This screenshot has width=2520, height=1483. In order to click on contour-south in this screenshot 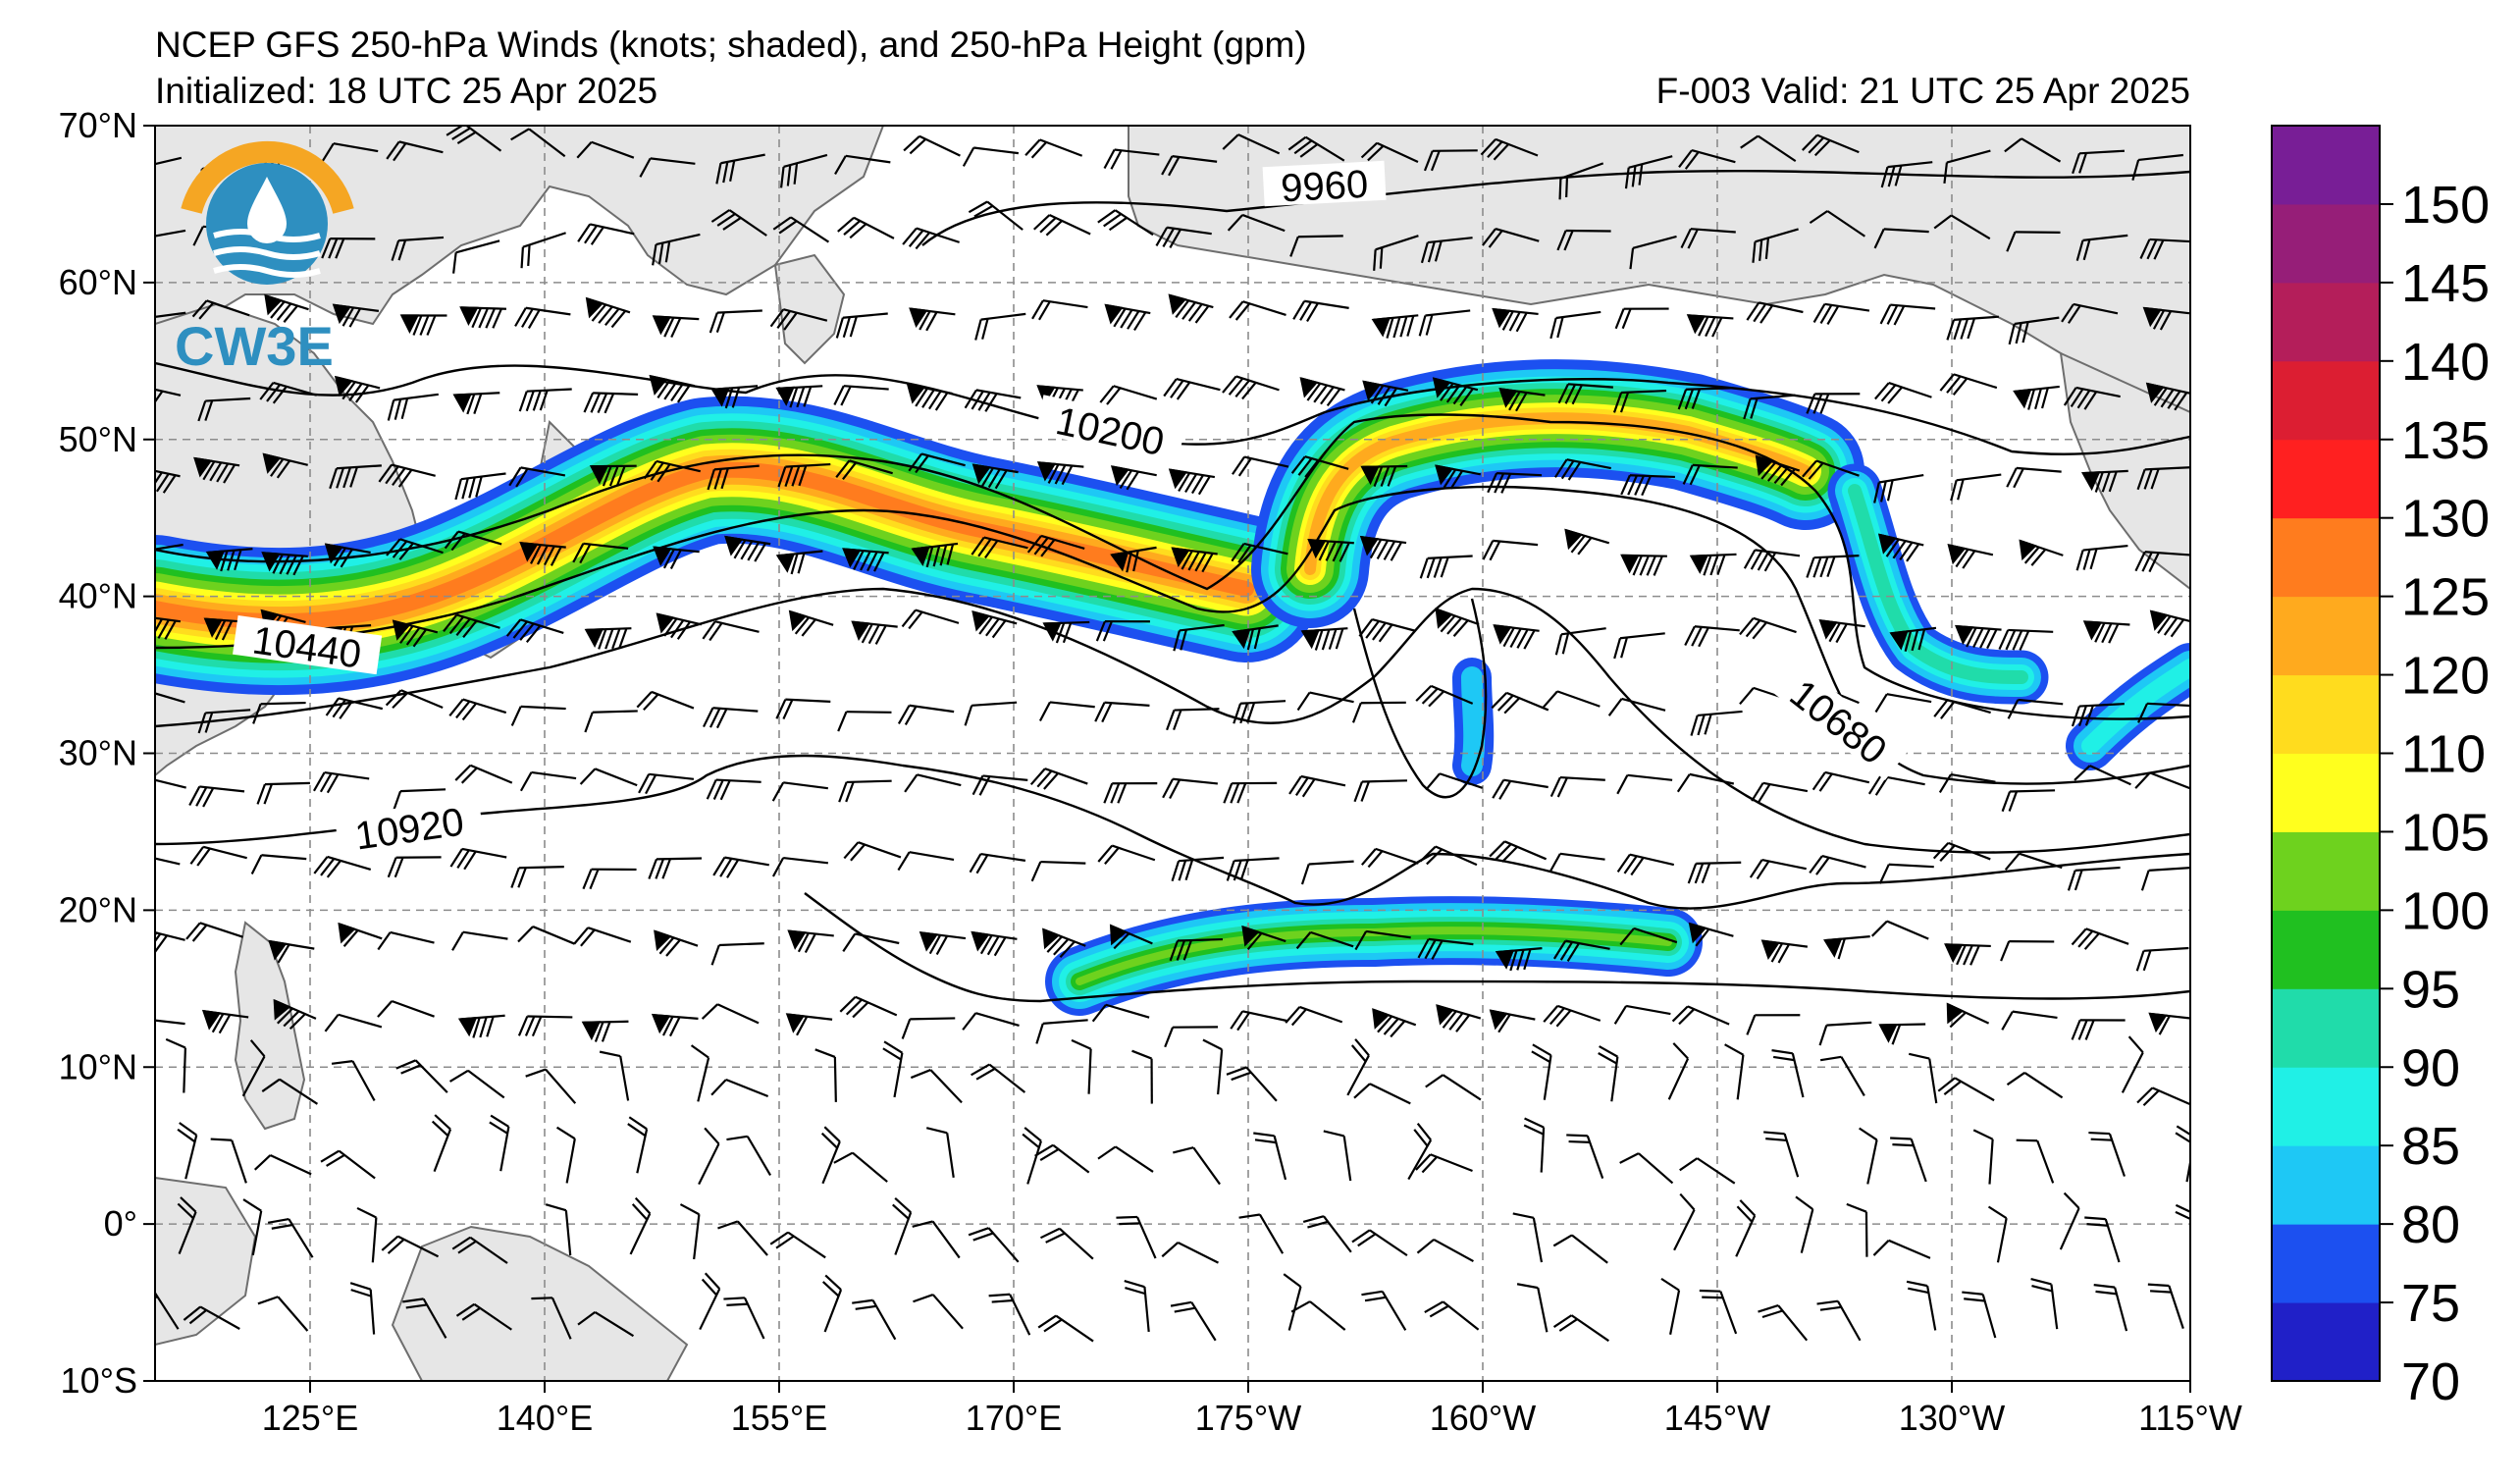, I will do `click(1497, 947)`.